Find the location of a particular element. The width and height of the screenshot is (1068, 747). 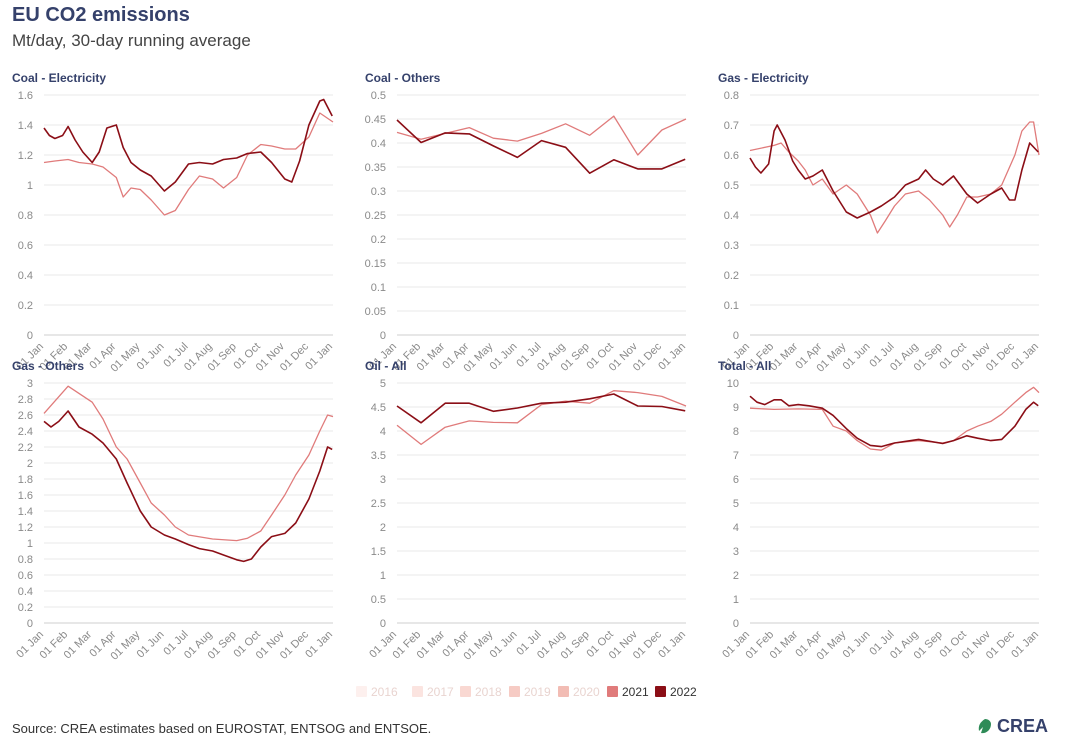

legend-item-2016: 2016 is located at coordinates (377, 692).